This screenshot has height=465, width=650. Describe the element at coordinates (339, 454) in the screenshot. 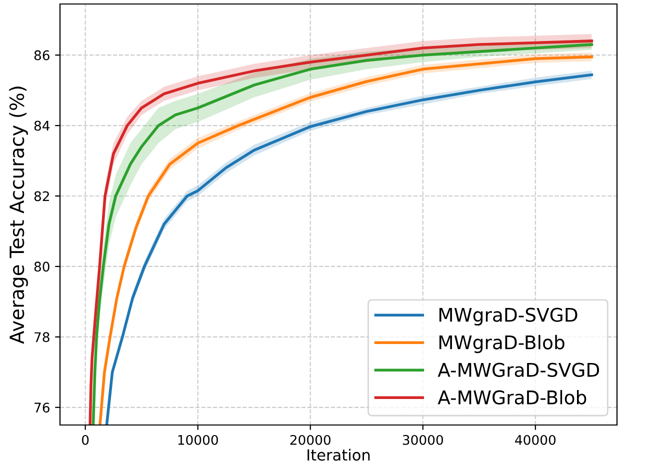

I see `x-axis-title: Iteration` at that location.